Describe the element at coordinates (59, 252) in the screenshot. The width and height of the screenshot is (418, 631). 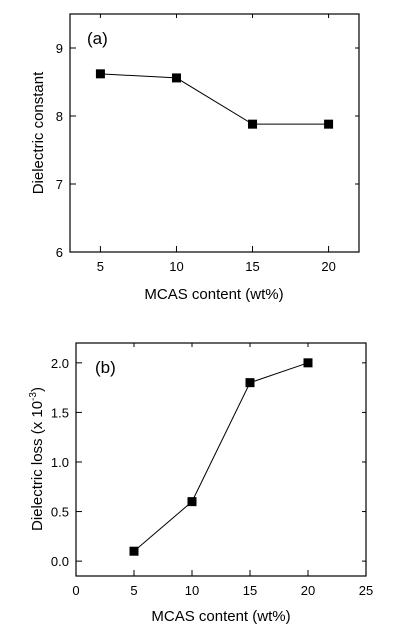
I see `y-tick-label-a-0: 6` at that location.